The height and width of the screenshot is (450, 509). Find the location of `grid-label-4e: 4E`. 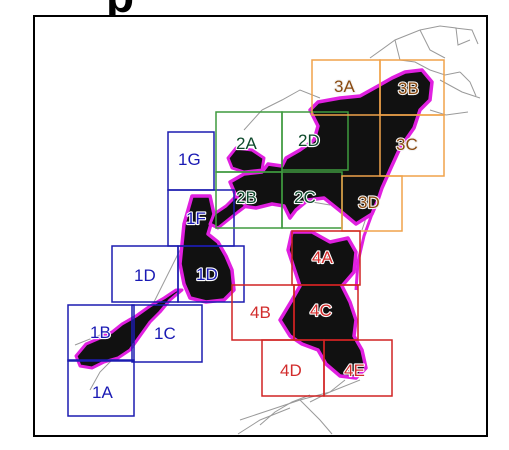

grid-label-4e: 4E is located at coordinates (354, 370).